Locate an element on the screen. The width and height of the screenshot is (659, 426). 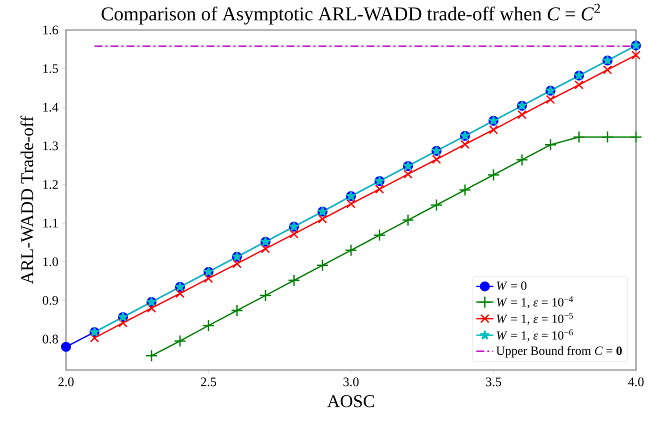
y-axis-title: ARL-WADD Trade-off is located at coordinates (27, 200).